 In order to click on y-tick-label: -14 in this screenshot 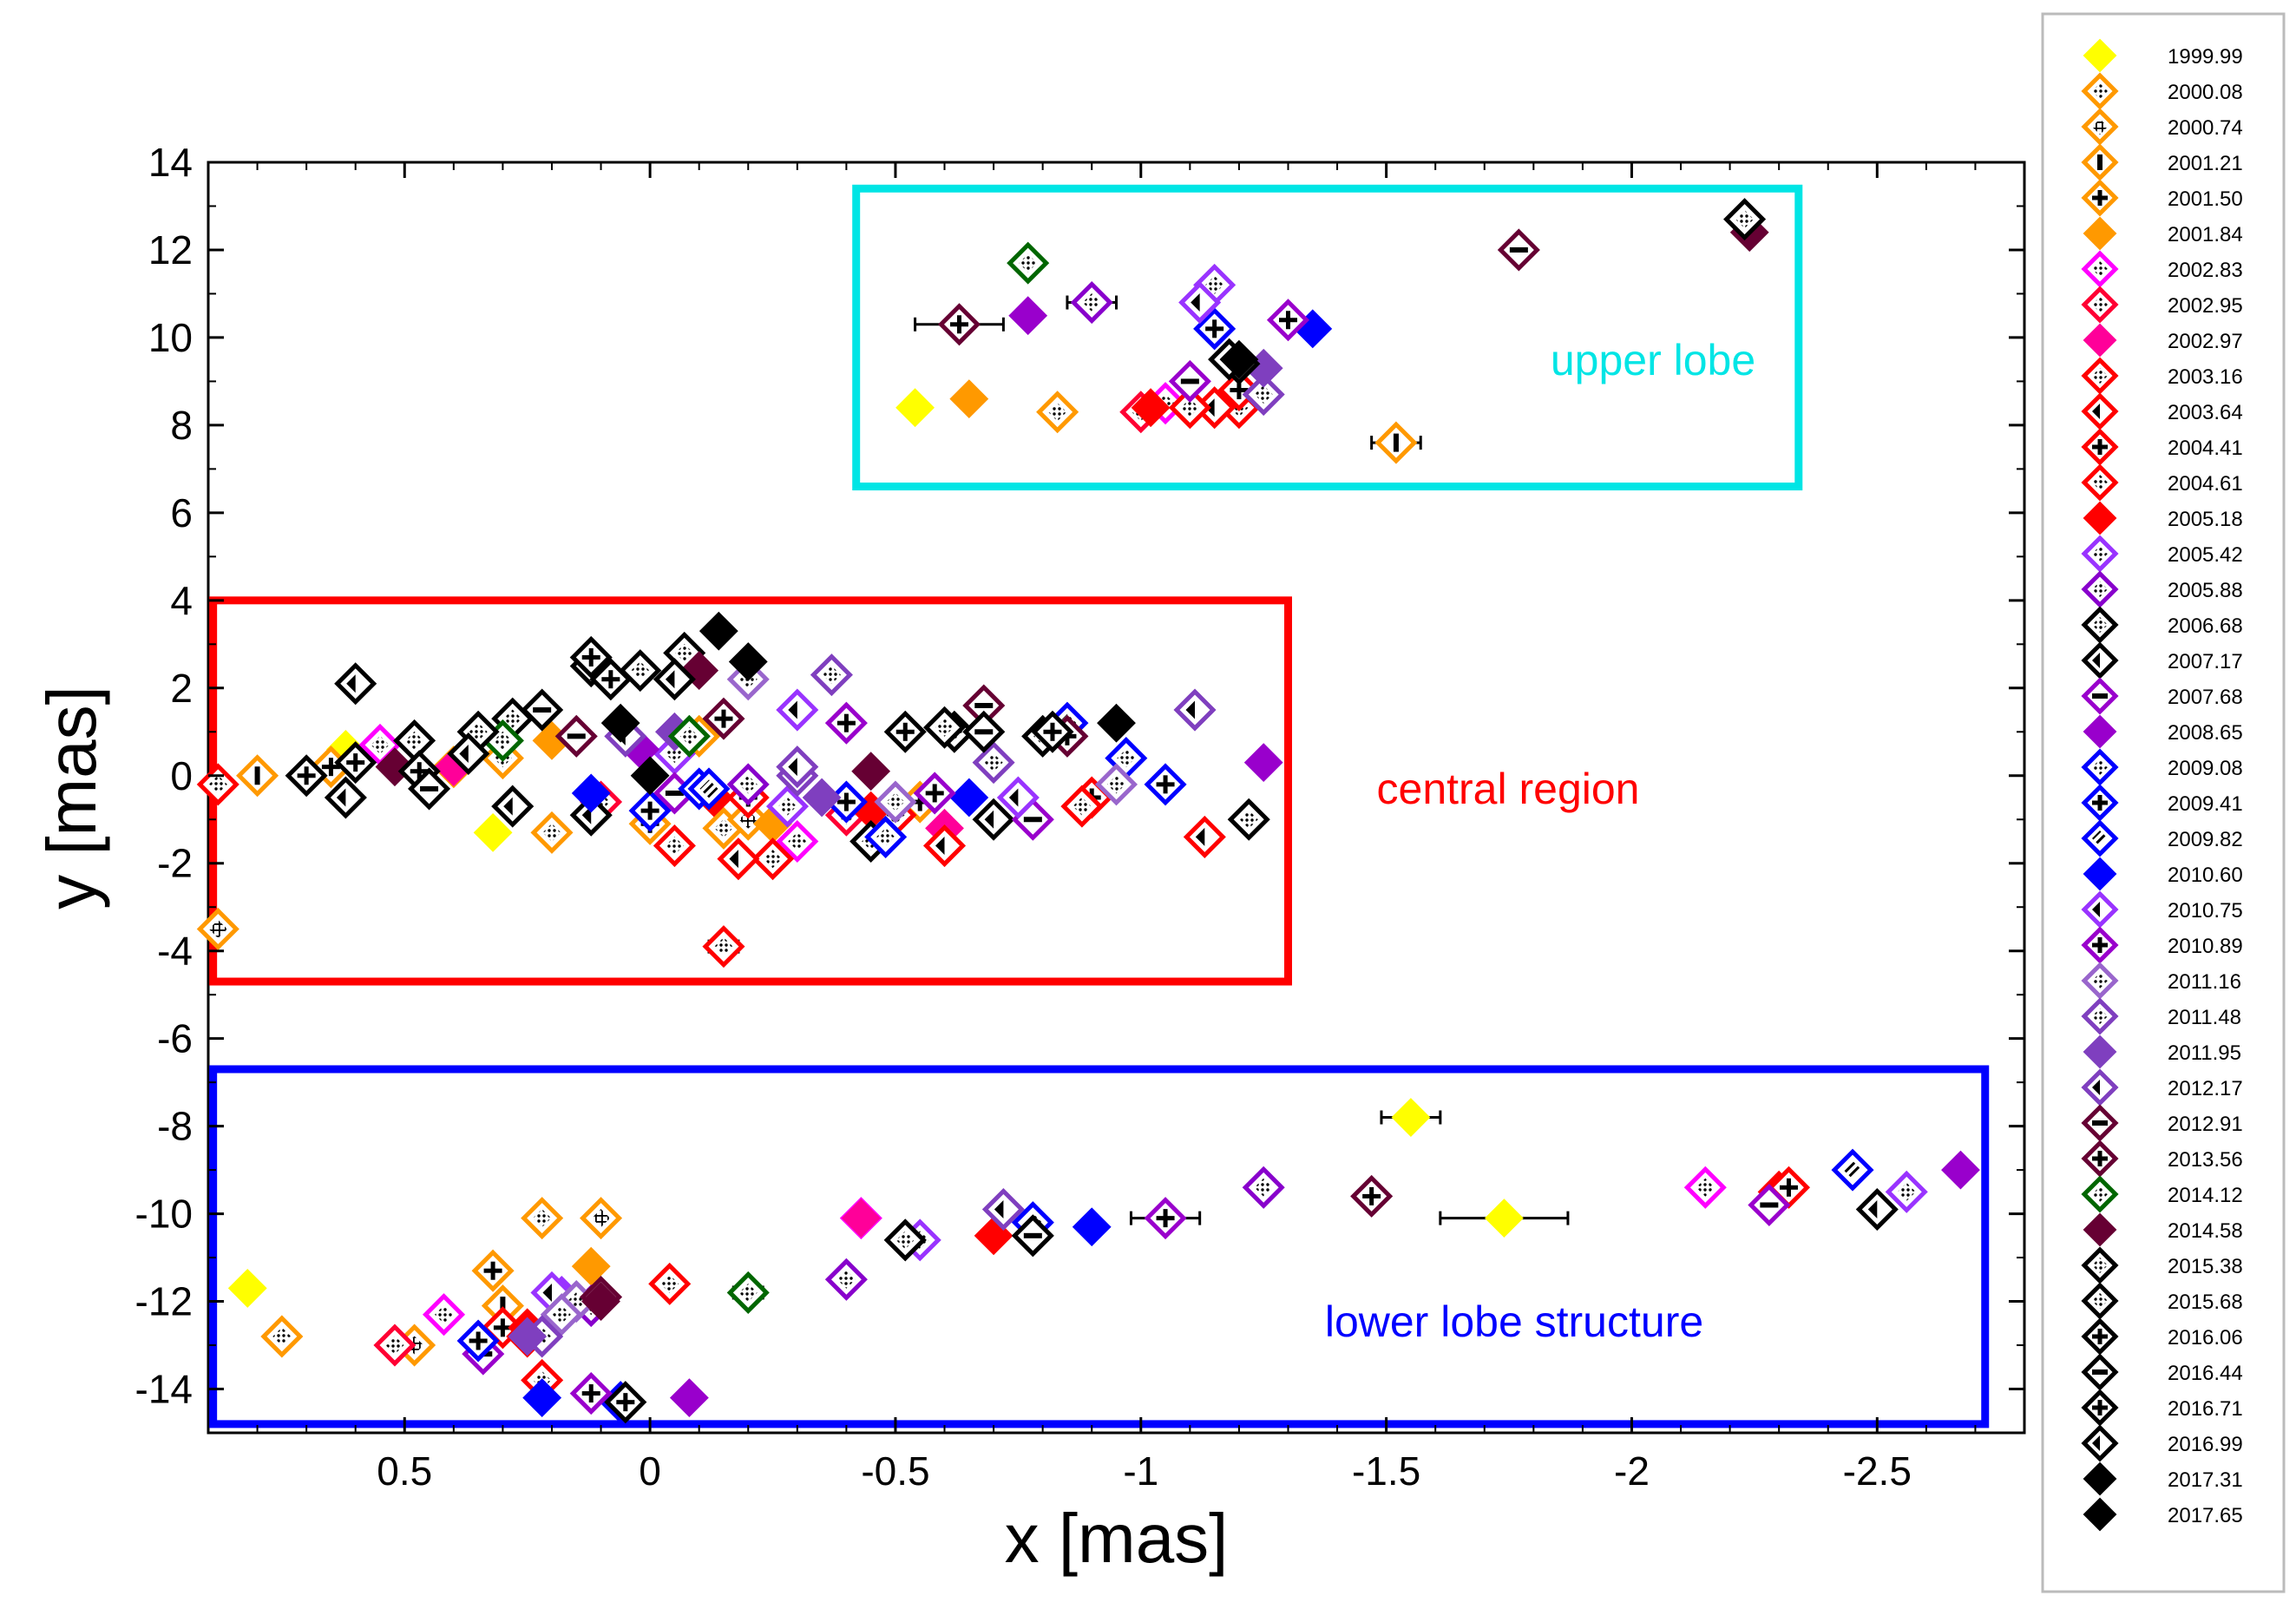, I will do `click(164, 1389)`.